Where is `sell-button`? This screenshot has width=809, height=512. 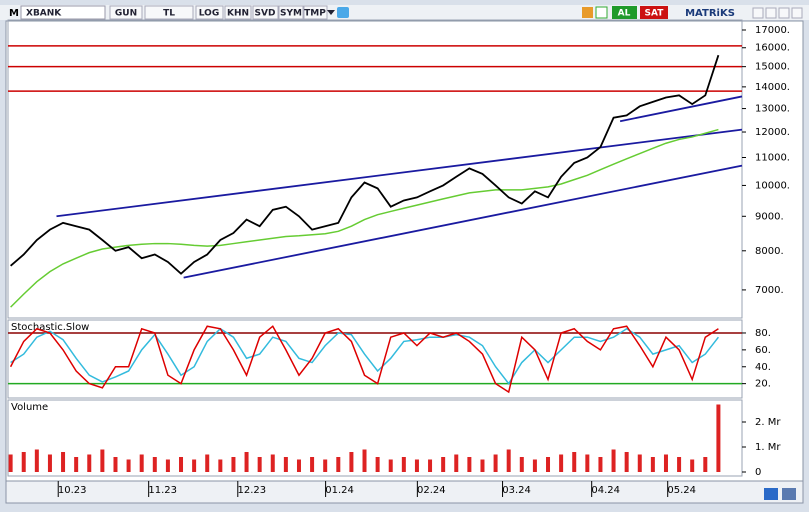 sell-button is located at coordinates (654, 12).